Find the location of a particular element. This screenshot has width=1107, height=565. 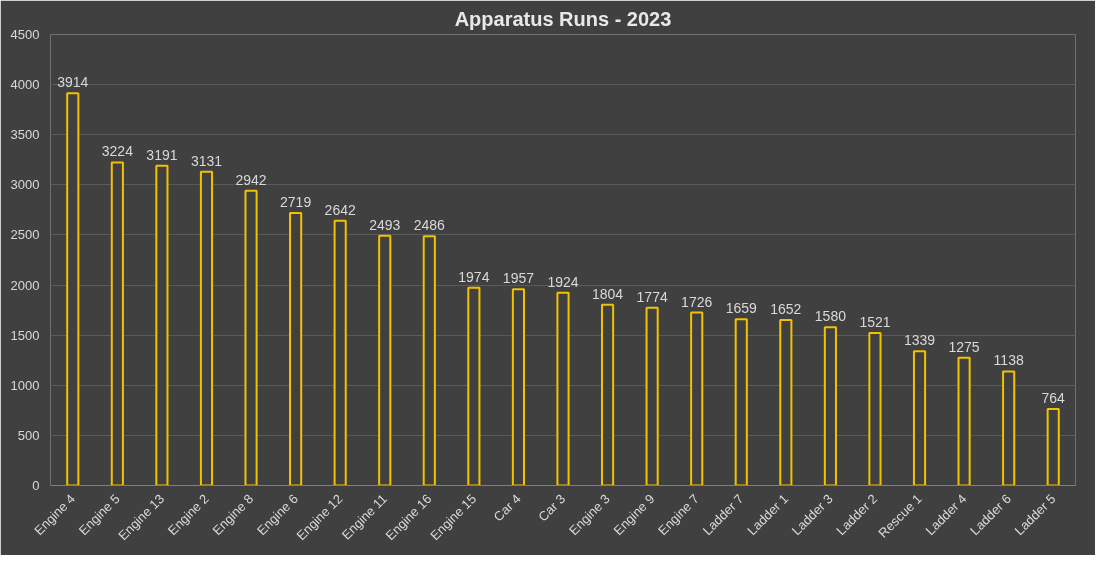

data-label: 1521 is located at coordinates (875, 322).